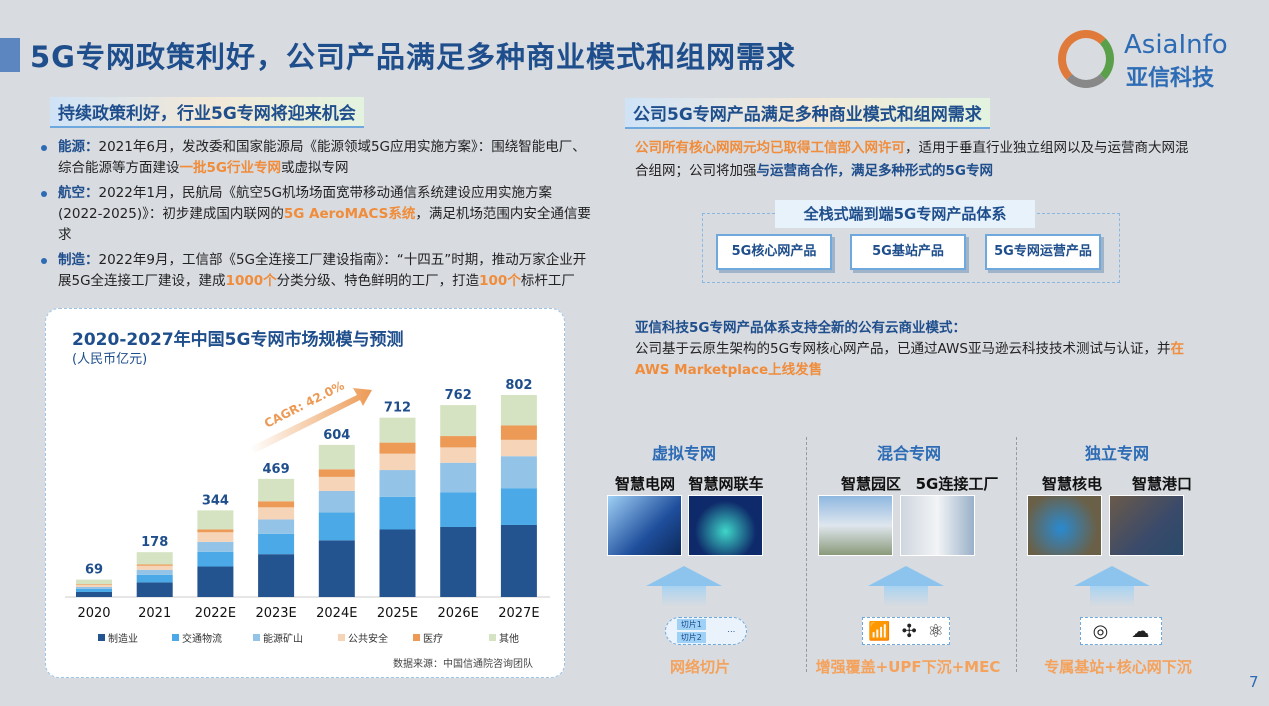 The width and height of the screenshot is (1269, 706). Describe the element at coordinates (518, 385) in the screenshot. I see `data-label: 802` at that location.